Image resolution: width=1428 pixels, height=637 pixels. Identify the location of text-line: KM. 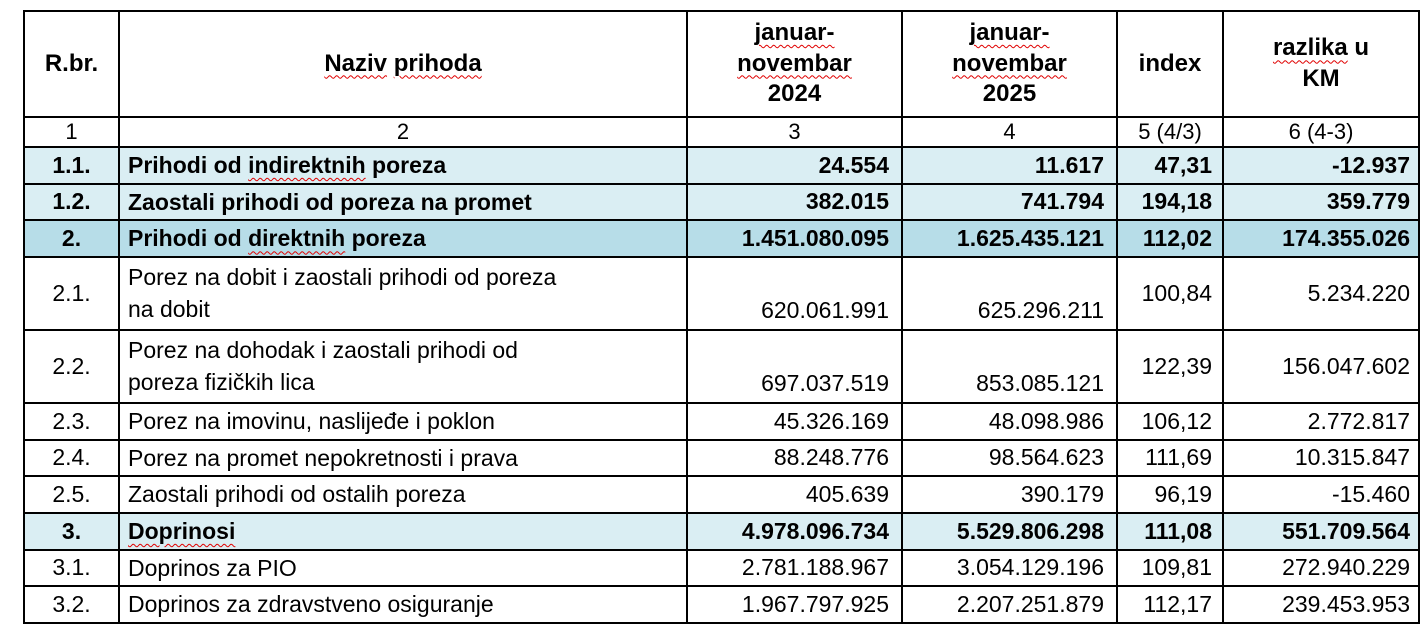
(1321, 79).